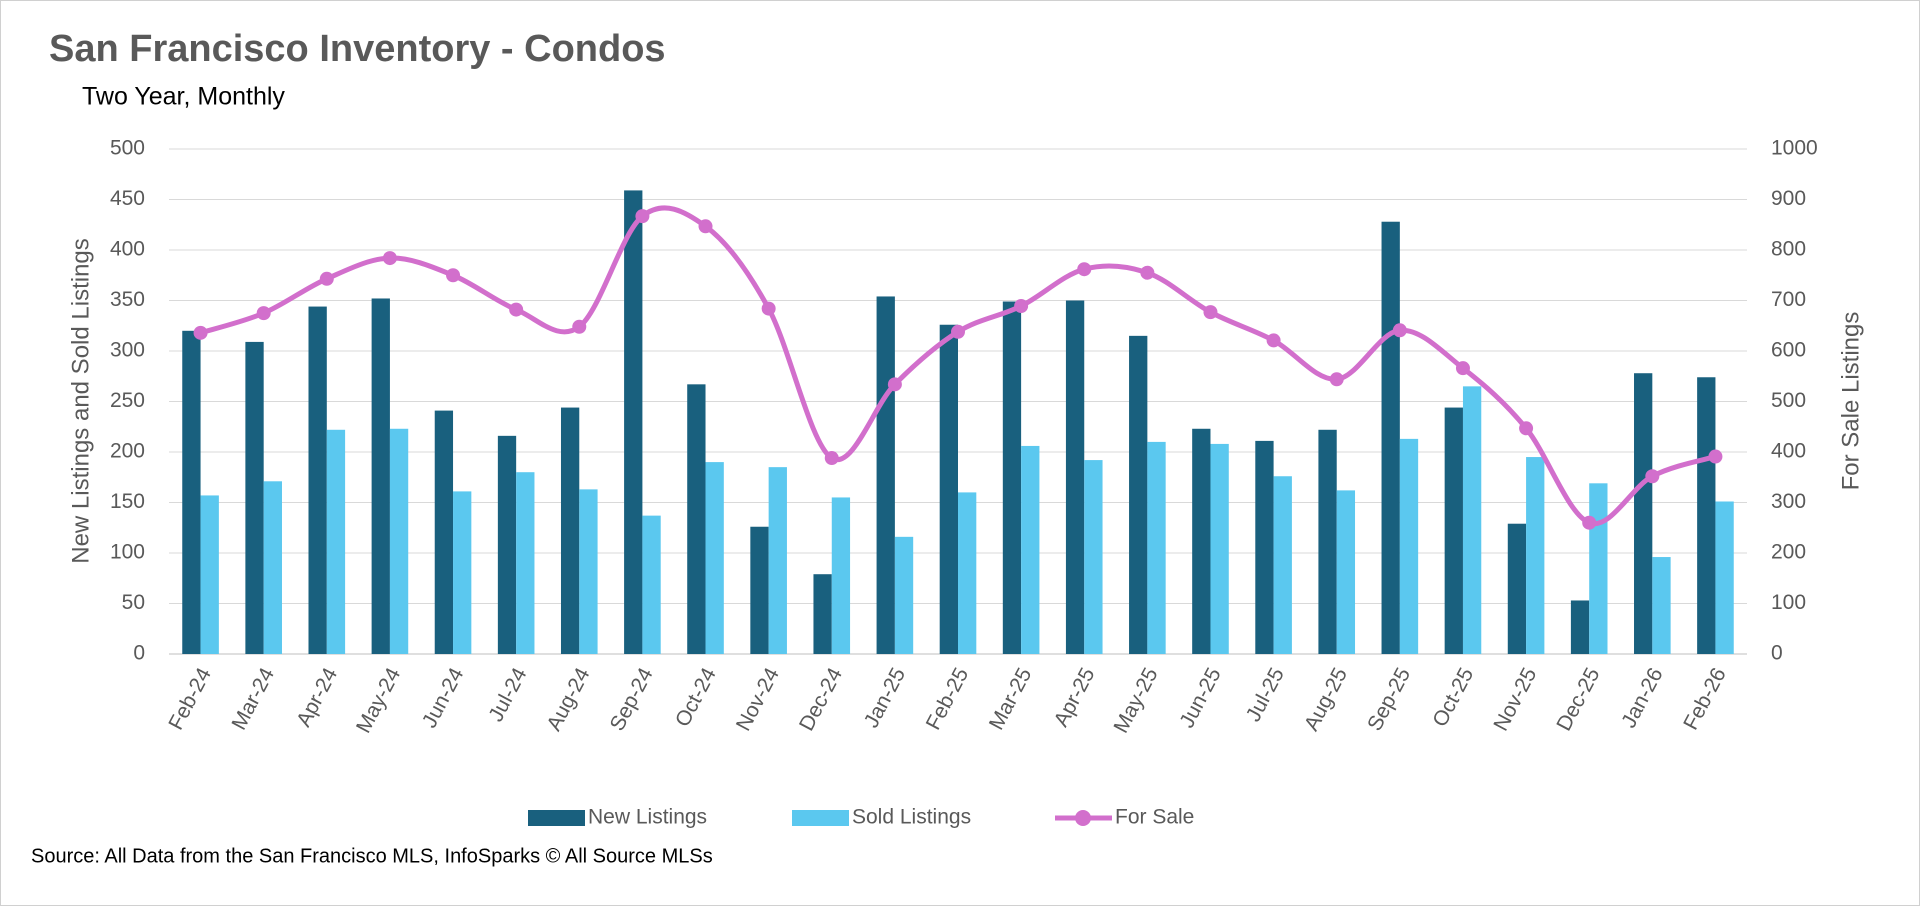 The image size is (1920, 906). I want to click on y2-axis-title: For Sale Listings, so click(1850, 401).